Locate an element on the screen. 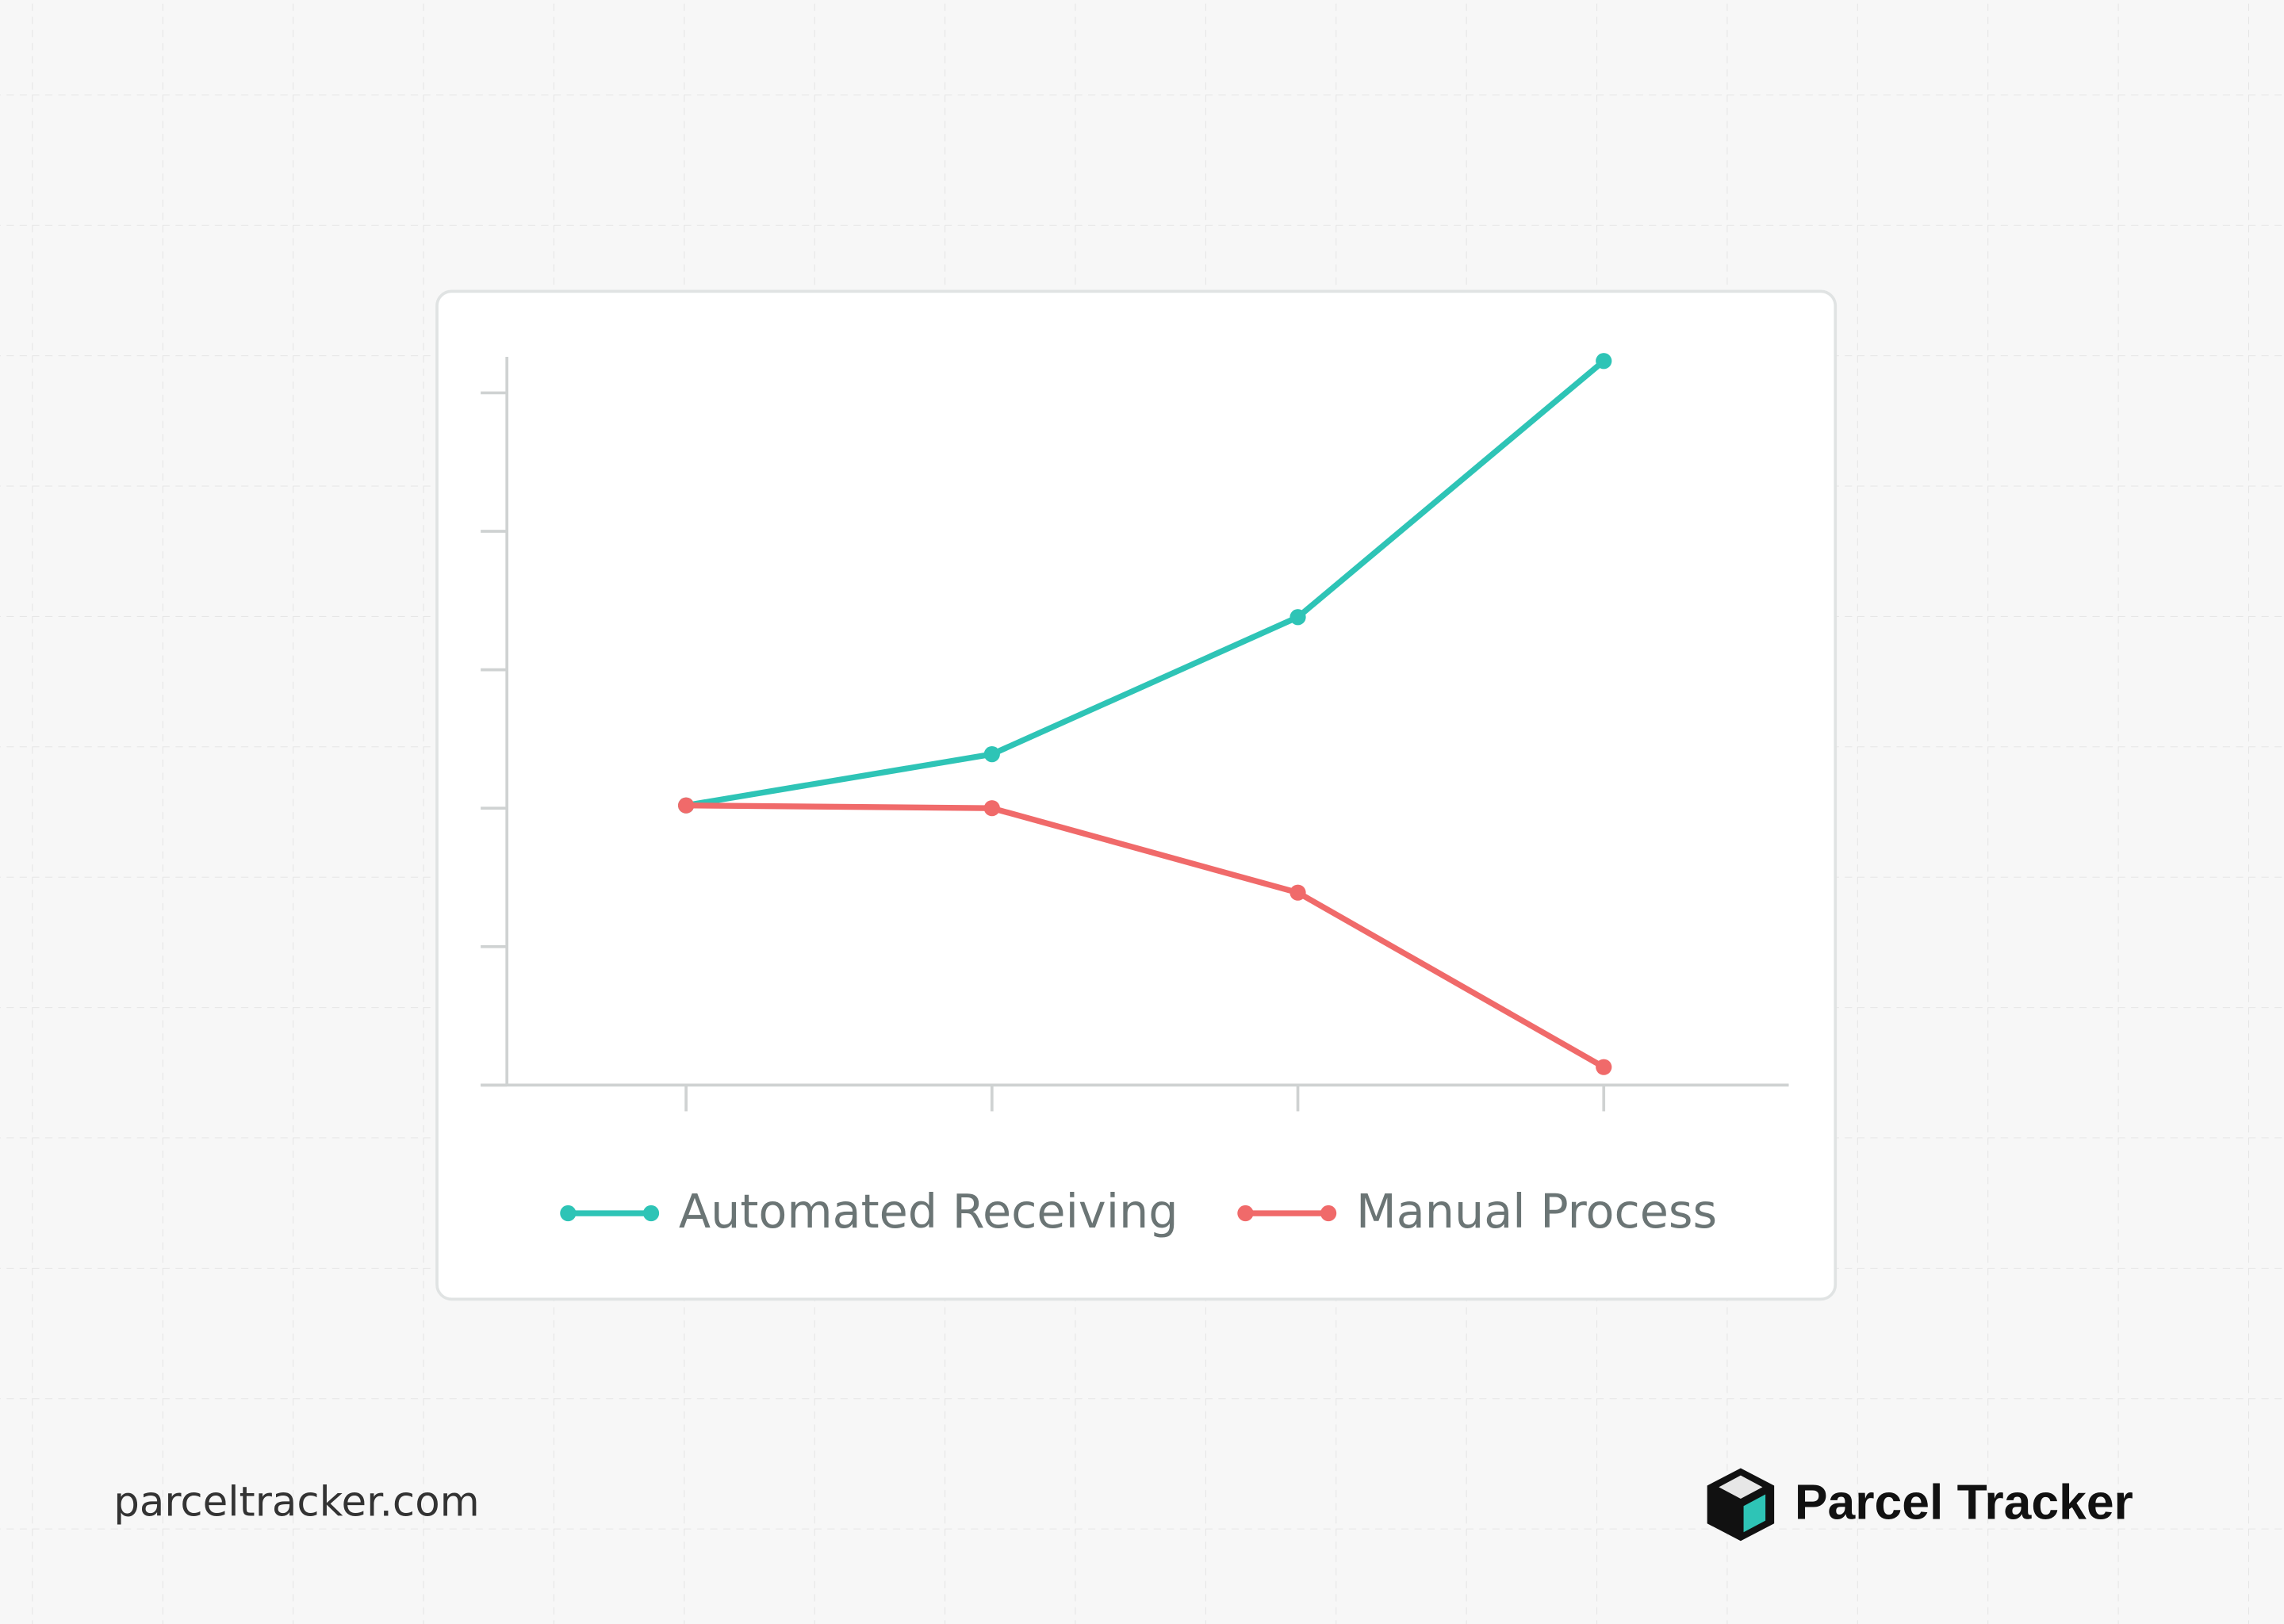 The width and height of the screenshot is (2284, 1624). legend-item: Automated Receiving is located at coordinates (869, 1211).